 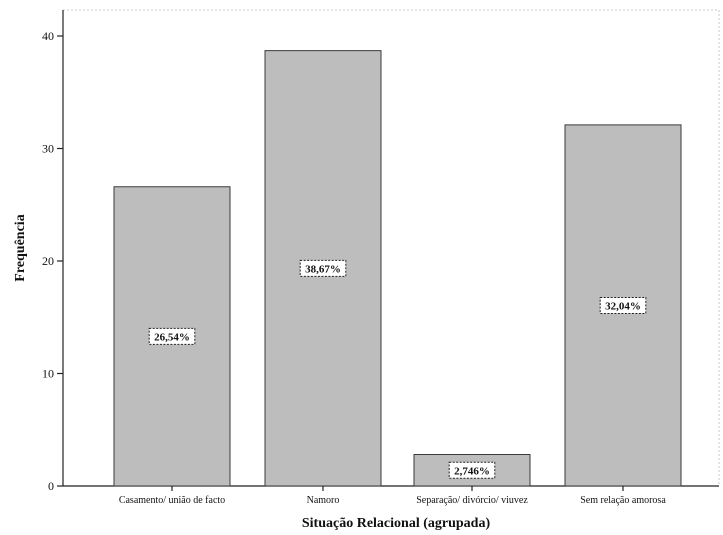 What do you see at coordinates (323, 500) in the screenshot?
I see `x-tick-label: Namoro` at bounding box center [323, 500].